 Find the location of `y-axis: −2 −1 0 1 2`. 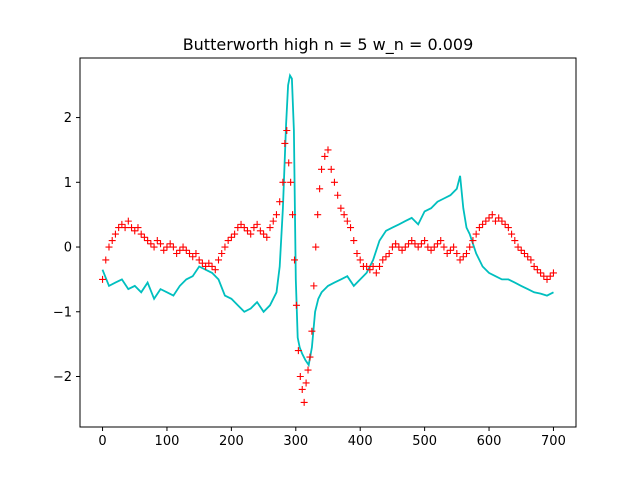

y-axis: −2 −1 0 1 2 is located at coordinates (66, 248).